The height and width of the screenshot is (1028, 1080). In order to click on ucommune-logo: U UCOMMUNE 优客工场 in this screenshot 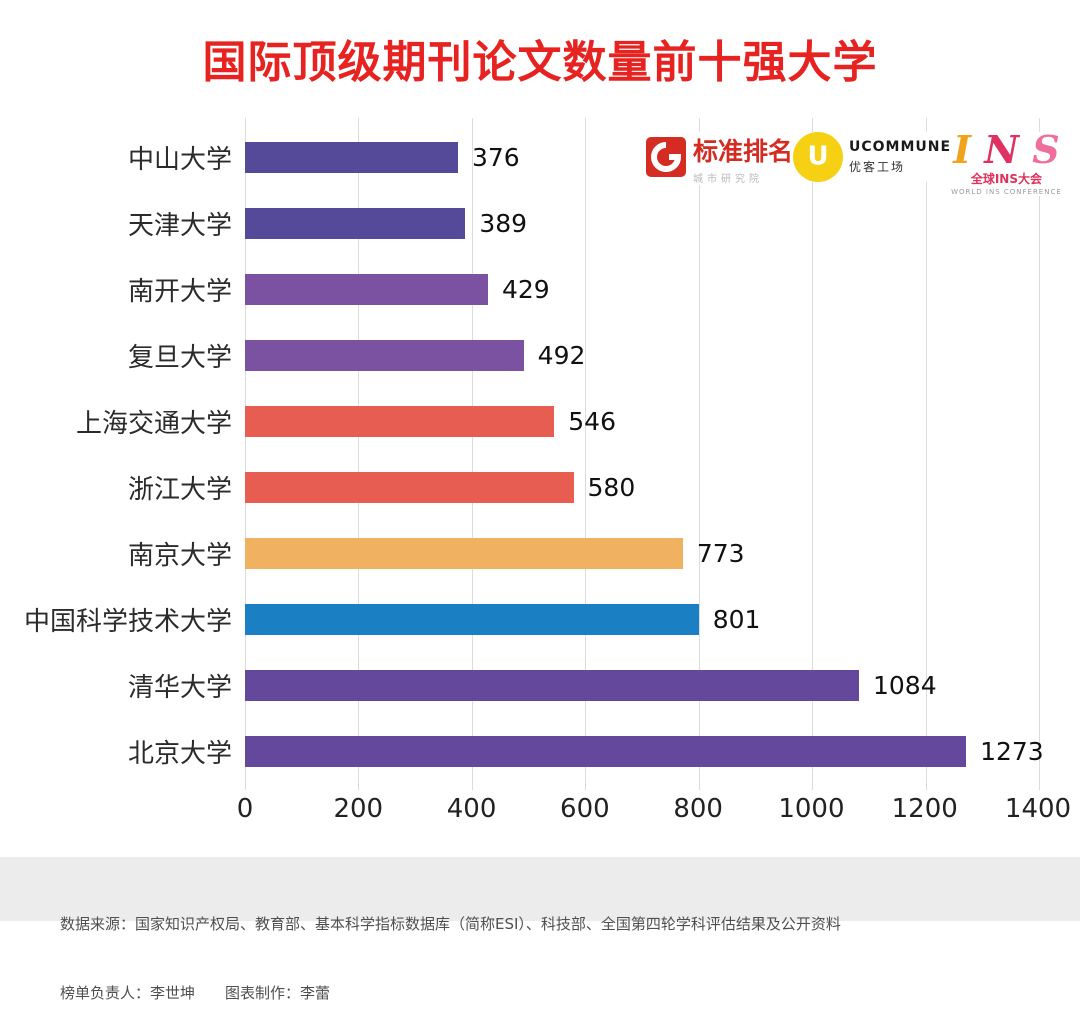, I will do `click(872, 157)`.